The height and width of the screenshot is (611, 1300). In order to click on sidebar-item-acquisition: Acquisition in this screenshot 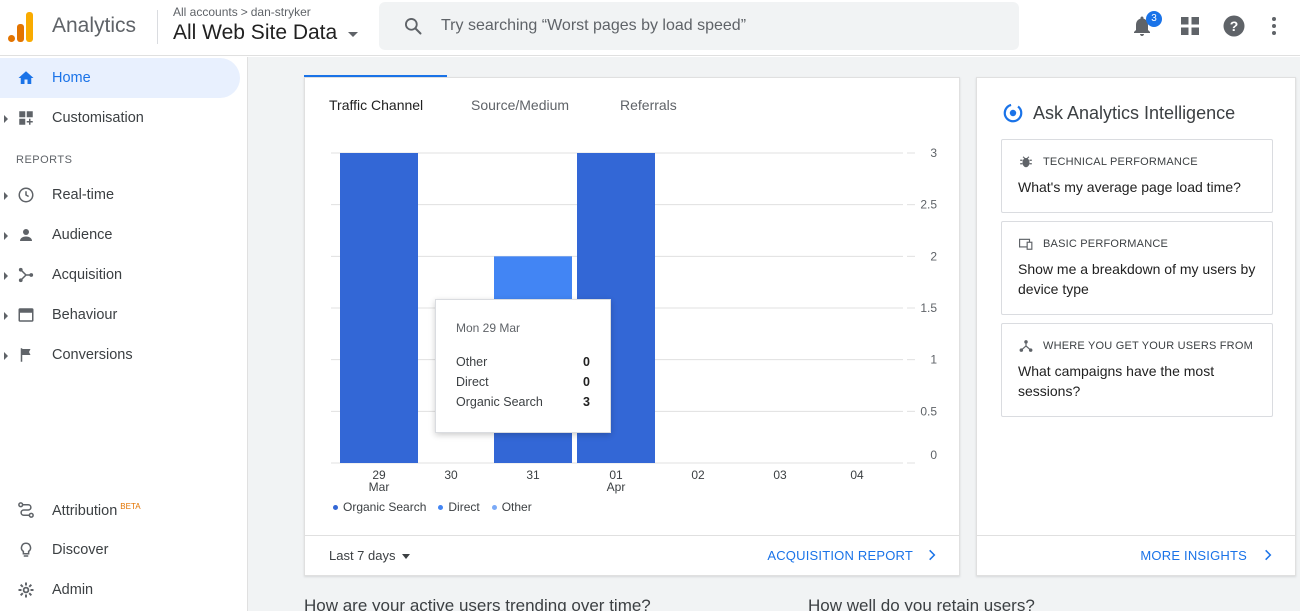, I will do `click(120, 275)`.